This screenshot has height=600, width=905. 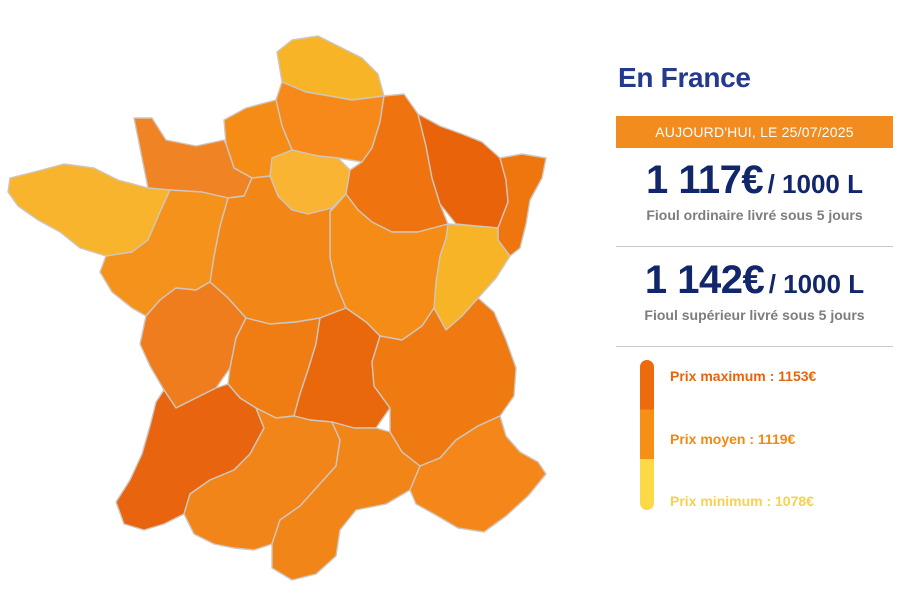 What do you see at coordinates (733, 439) in the screenshot?
I see `legend-avg: Prix moyen : 1119€` at bounding box center [733, 439].